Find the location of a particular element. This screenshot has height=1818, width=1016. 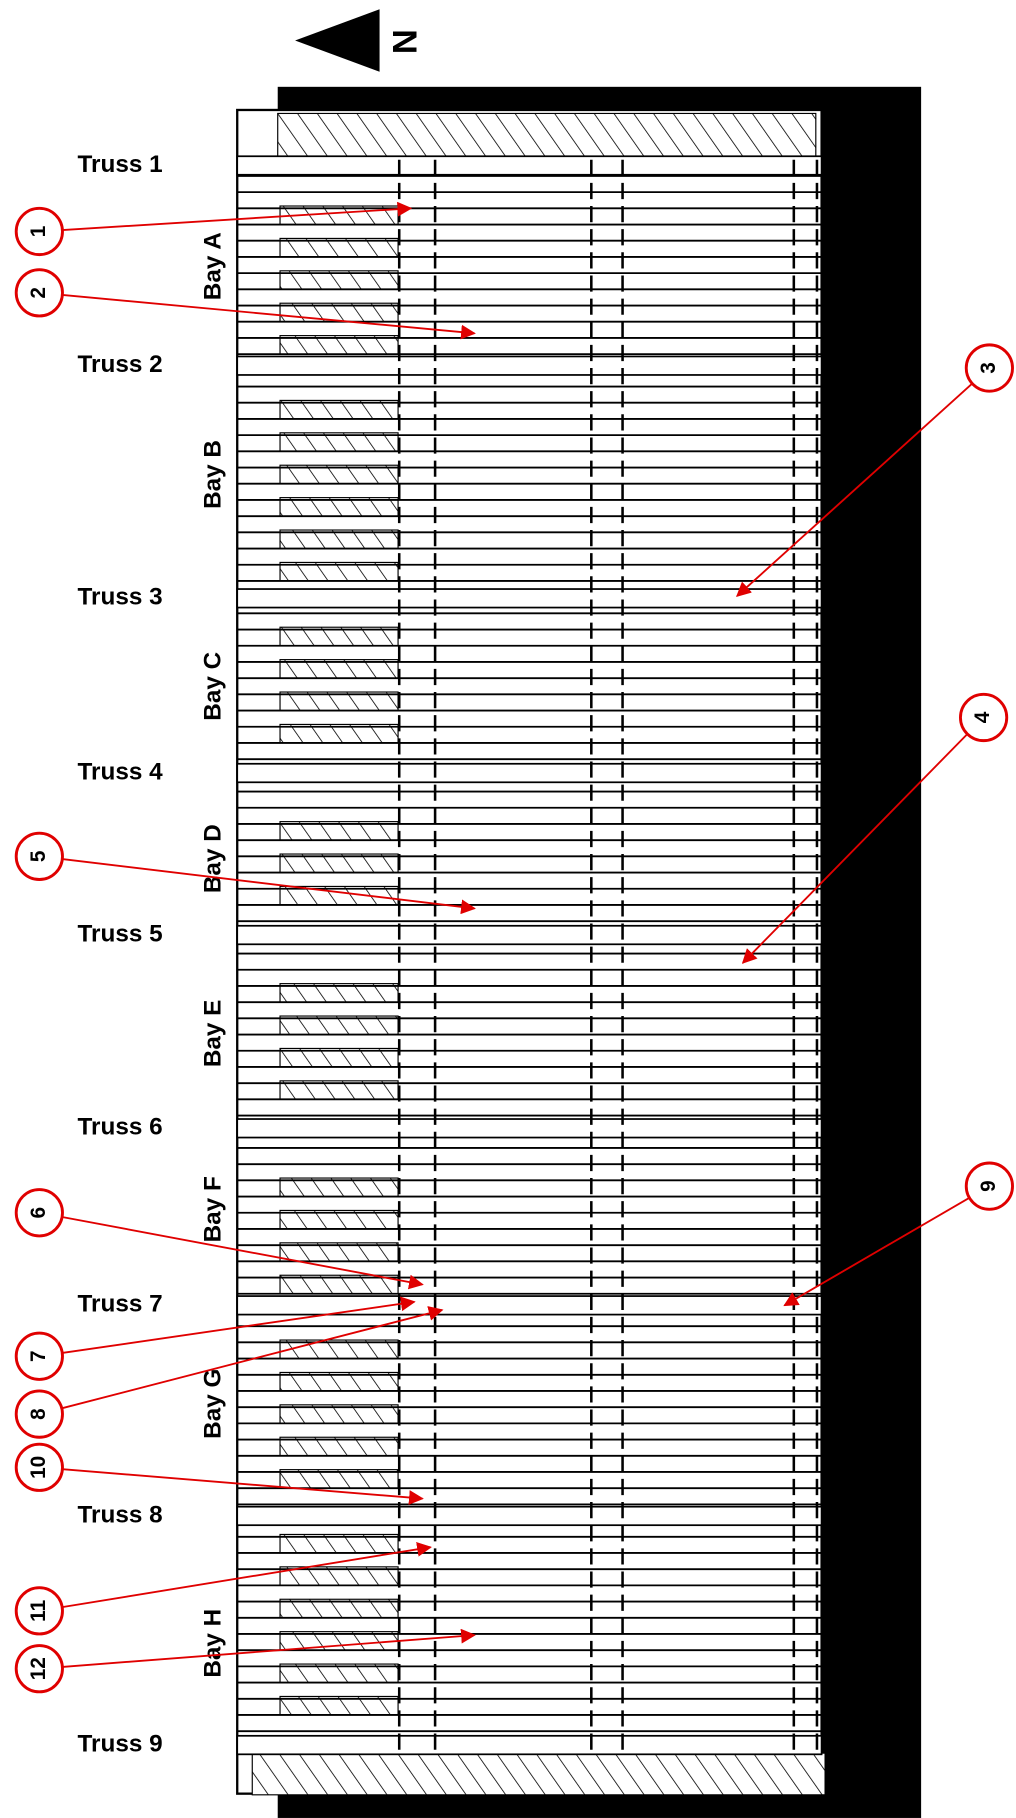

callout-number: 8 is located at coordinates (38, 1414).